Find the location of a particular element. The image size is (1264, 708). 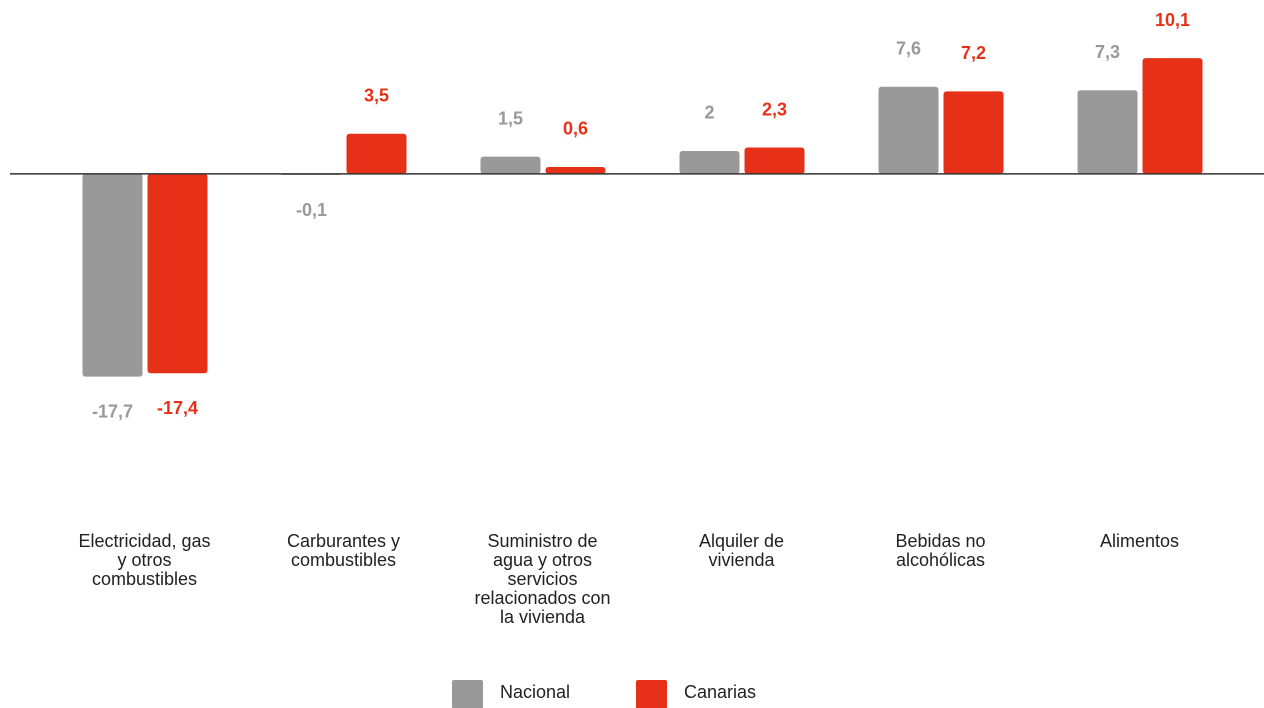

legend-label: Canarias is located at coordinates (720, 692).